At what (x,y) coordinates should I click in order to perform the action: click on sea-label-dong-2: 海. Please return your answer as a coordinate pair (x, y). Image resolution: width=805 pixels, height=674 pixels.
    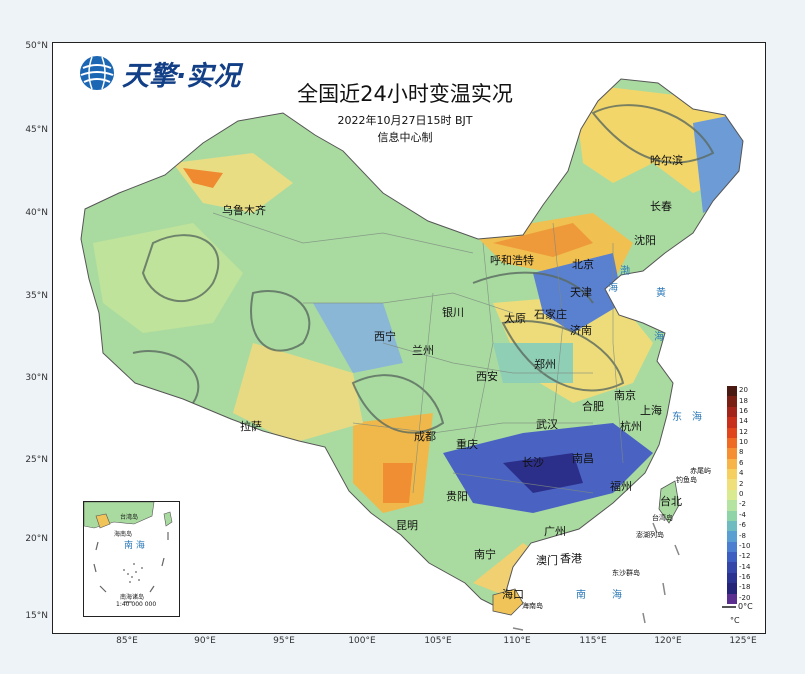
    Looking at the image, I should click on (697, 417).